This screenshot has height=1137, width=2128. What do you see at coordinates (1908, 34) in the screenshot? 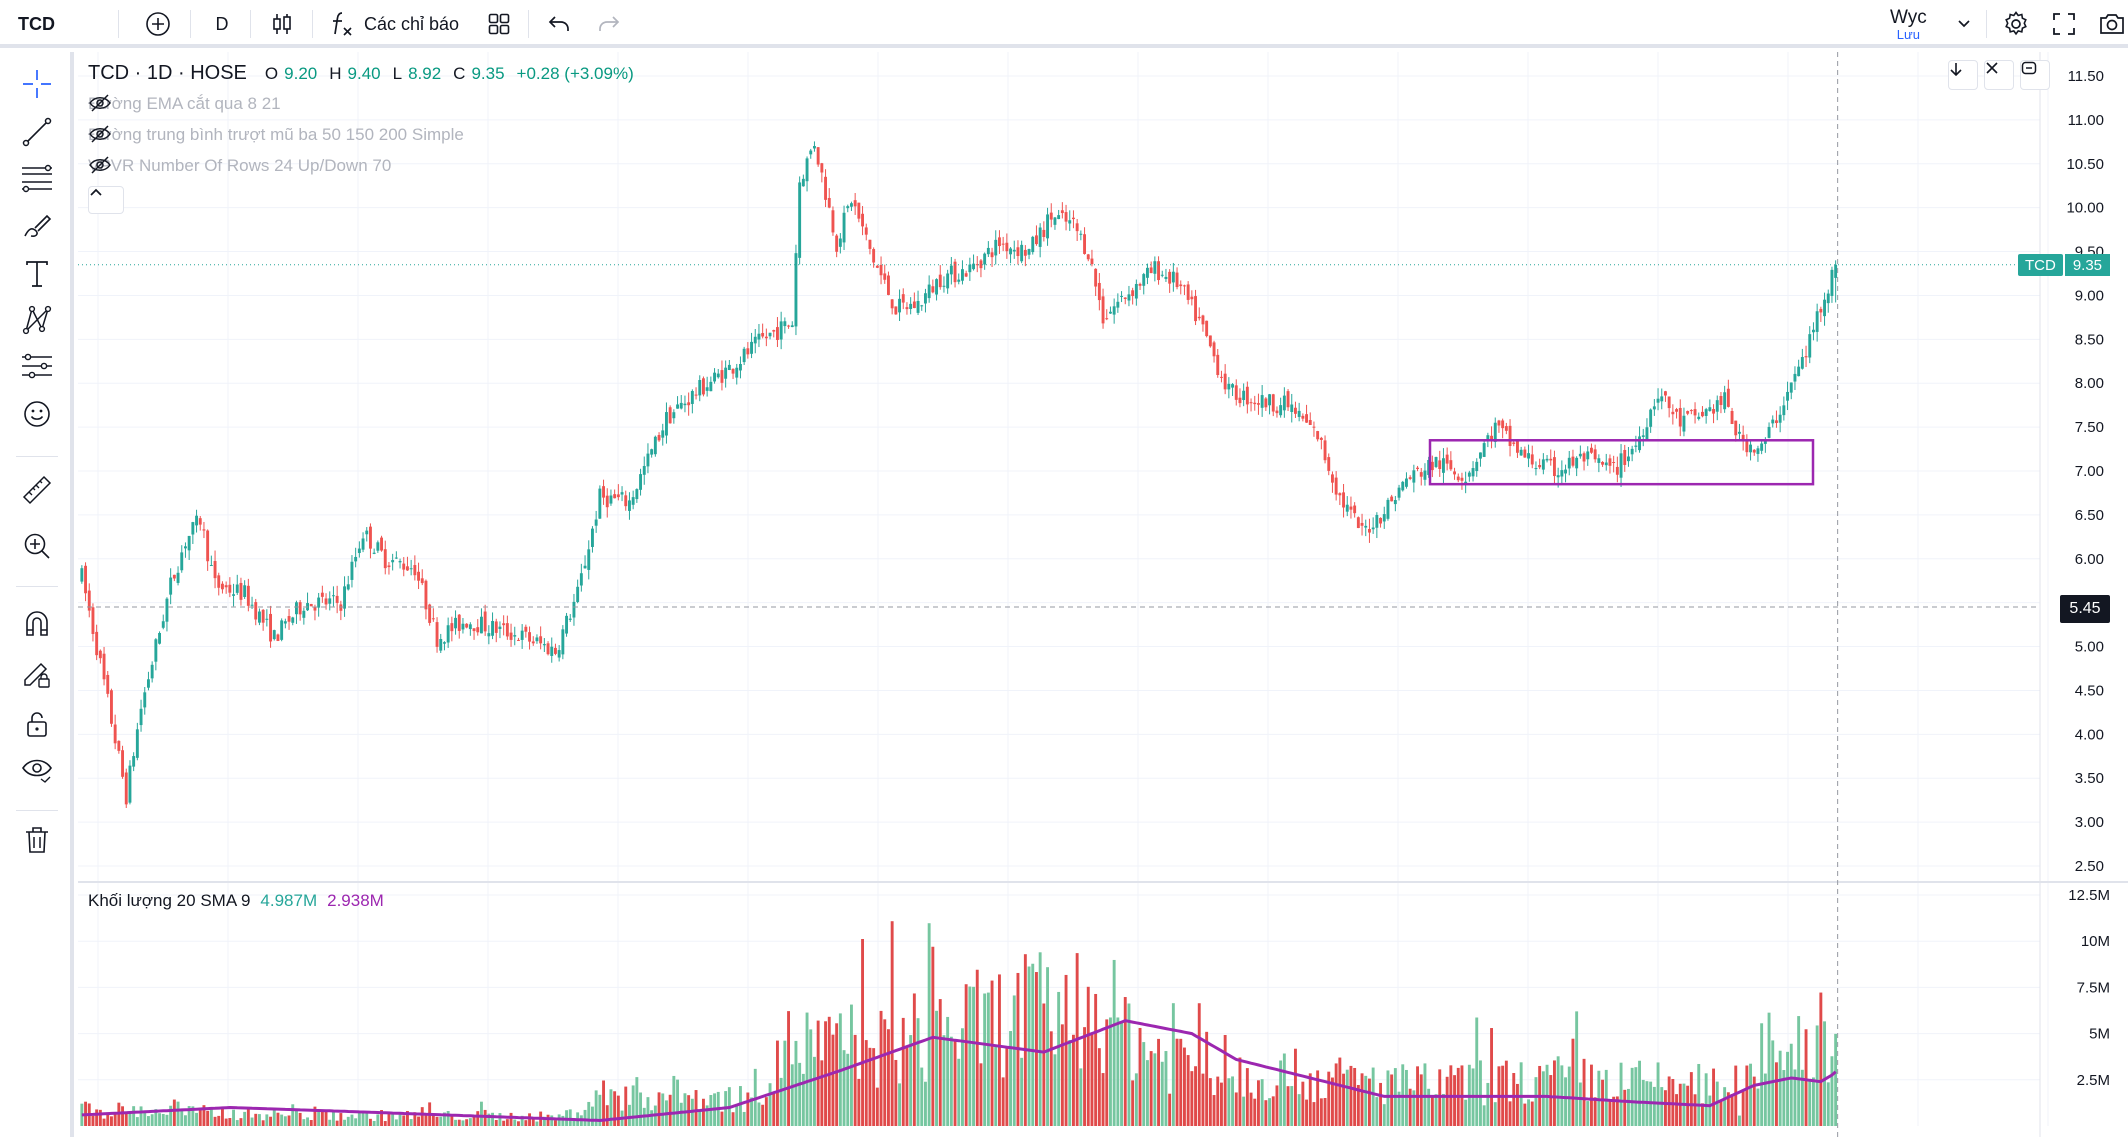
I see `save-label: Lưu` at bounding box center [1908, 34].